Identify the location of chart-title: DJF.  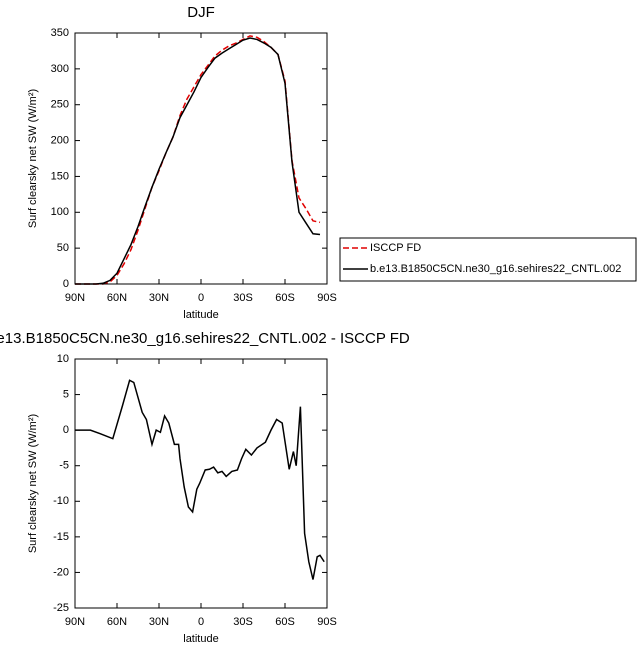
(201, 12).